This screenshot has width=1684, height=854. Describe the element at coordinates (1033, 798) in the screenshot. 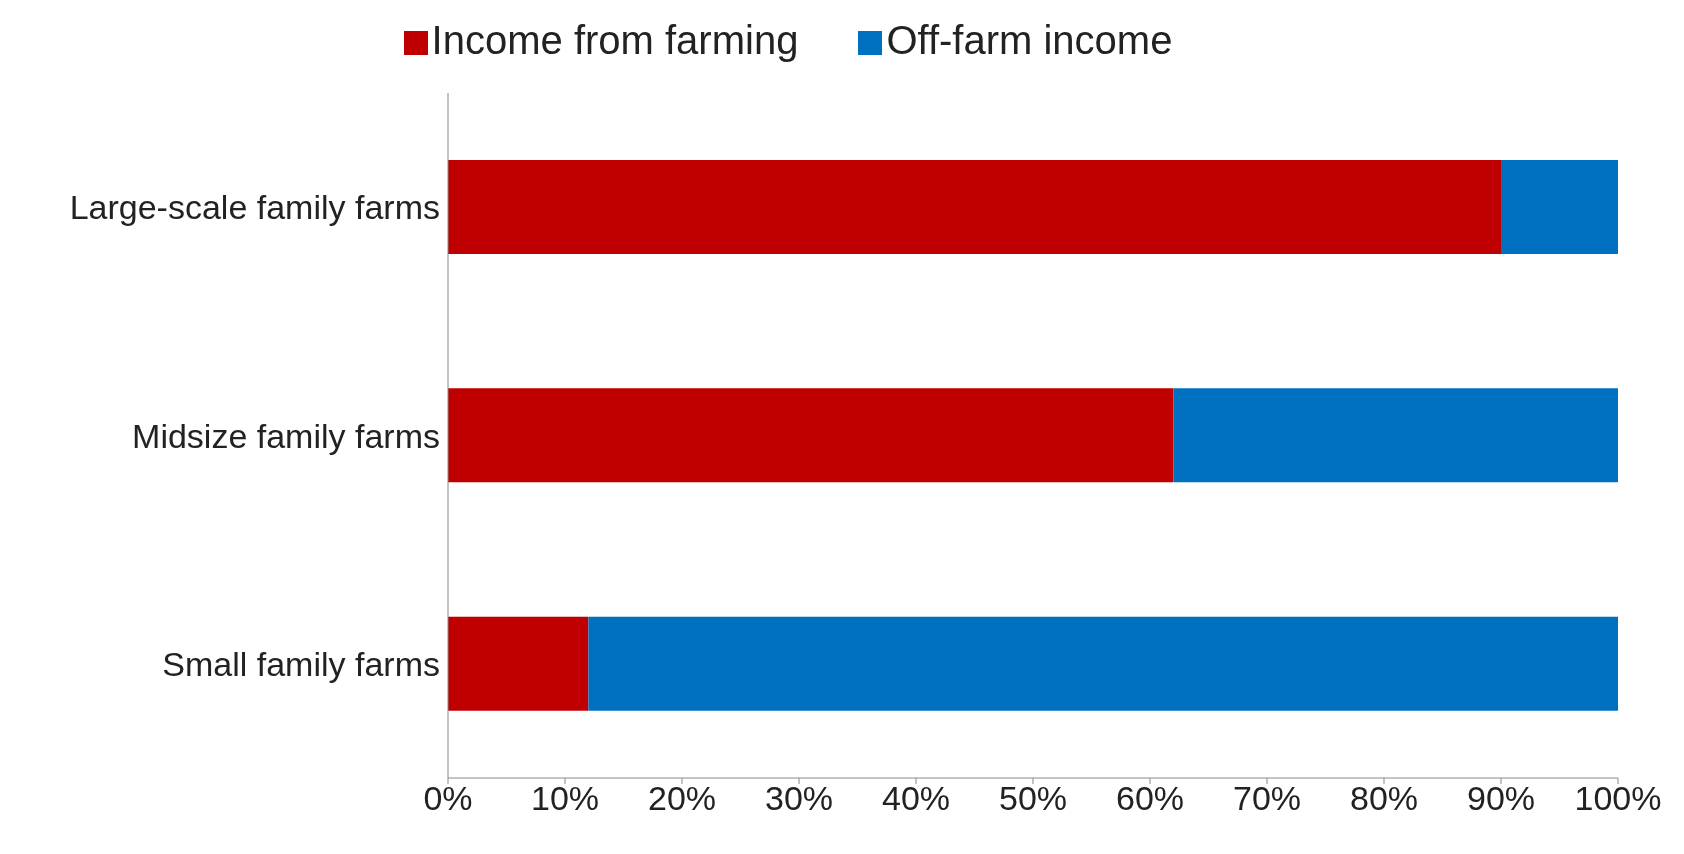

I see `x-tick-label: 50%` at that location.